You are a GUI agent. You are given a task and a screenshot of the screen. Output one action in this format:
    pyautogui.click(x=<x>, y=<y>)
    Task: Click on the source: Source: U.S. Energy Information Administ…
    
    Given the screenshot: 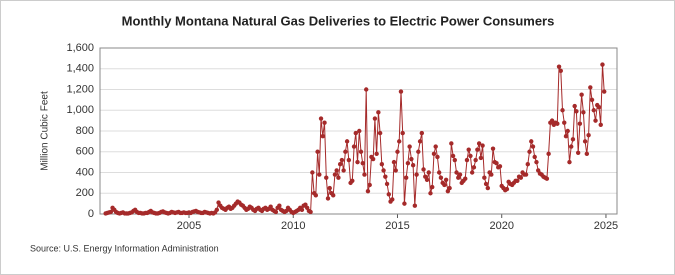 What is the action you would take?
    pyautogui.click(x=124, y=248)
    